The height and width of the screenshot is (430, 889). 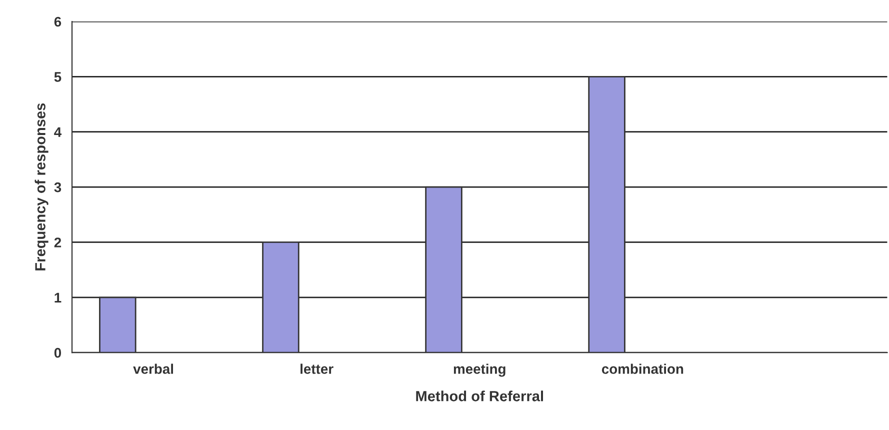 What do you see at coordinates (58, 77) in the screenshot?
I see `y-tick-label: 5` at bounding box center [58, 77].